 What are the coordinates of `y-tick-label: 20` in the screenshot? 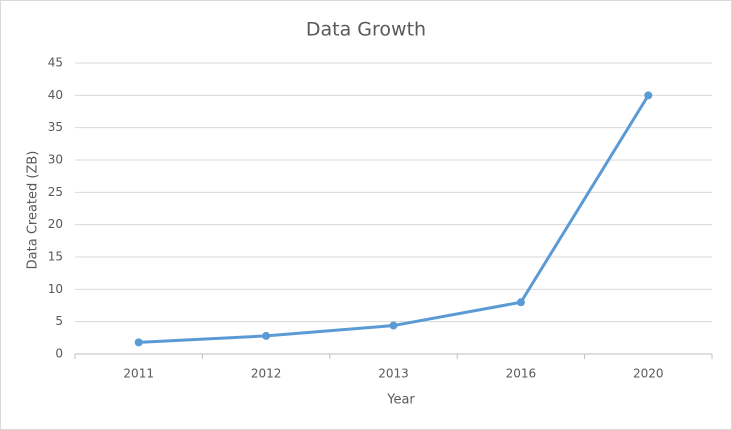 It's located at (55, 224).